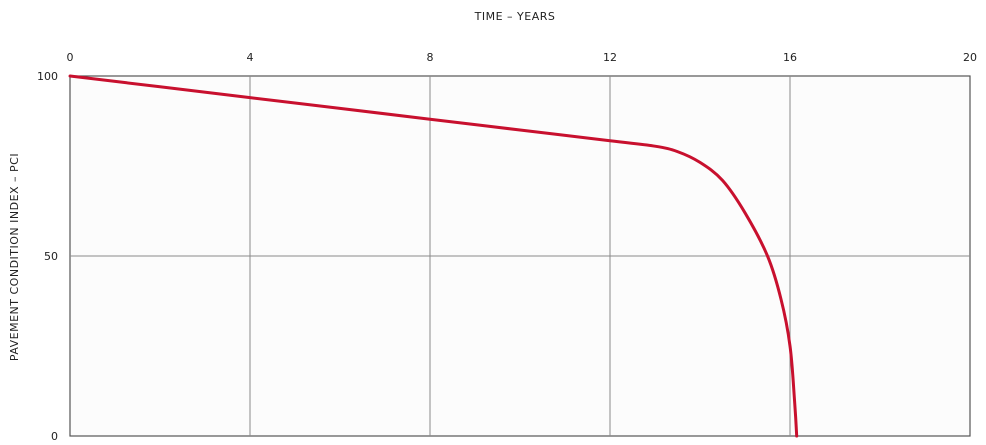 This screenshot has width=986, height=445. Describe the element at coordinates (430, 57) in the screenshot. I see `x-tick-label: 8` at that location.